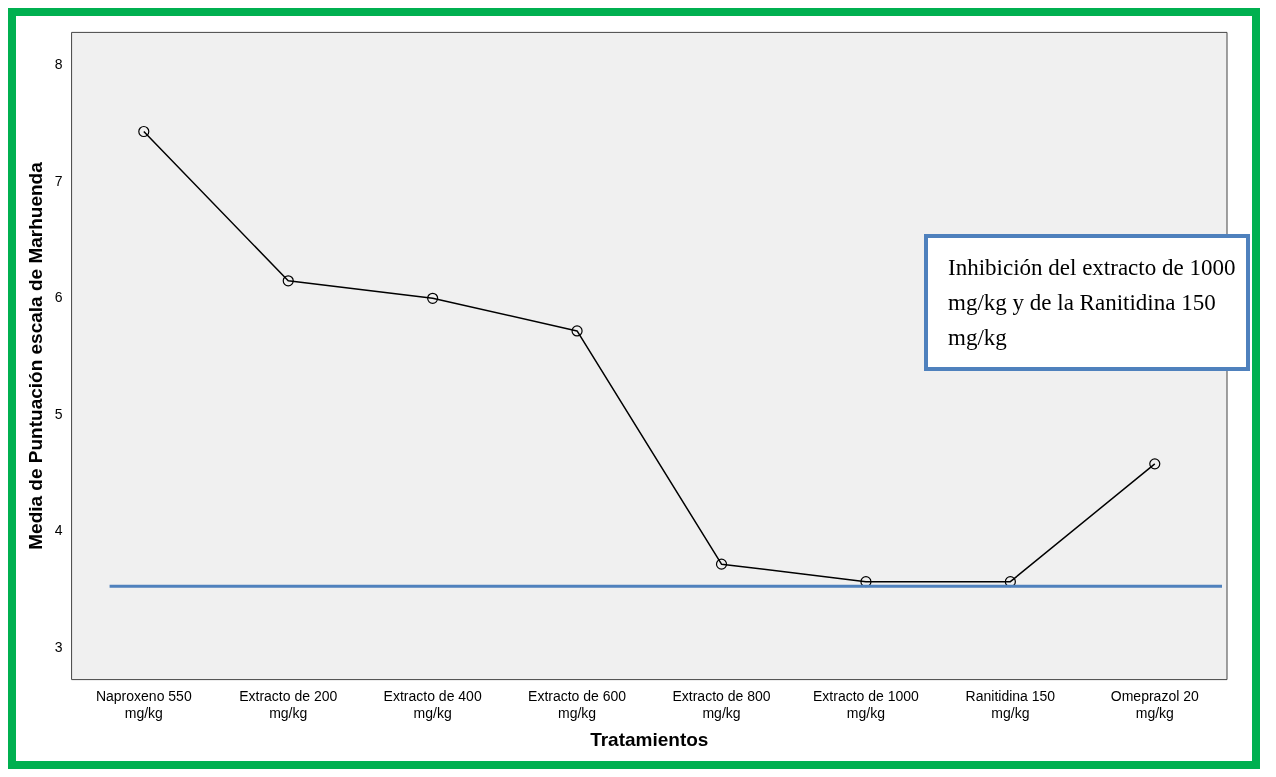 The width and height of the screenshot is (1276, 777). What do you see at coordinates (1154, 704) in the screenshot?
I see `x-tick-label: Omeprazol 20 mg/kg` at bounding box center [1154, 704].